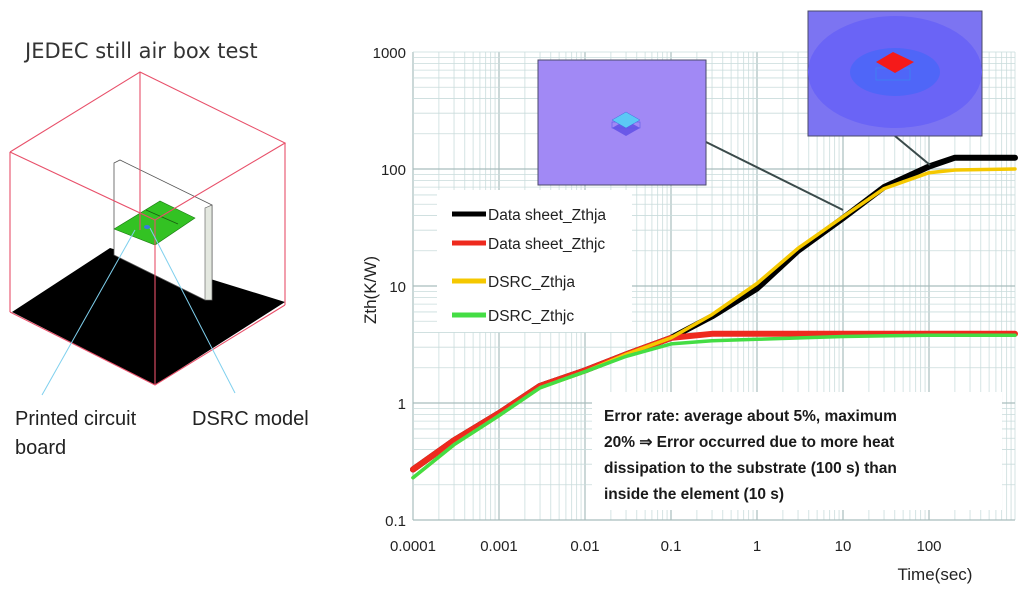 The image size is (1024, 590). I want to click on legend-item: Data sheet_Zthjc, so click(528, 244).